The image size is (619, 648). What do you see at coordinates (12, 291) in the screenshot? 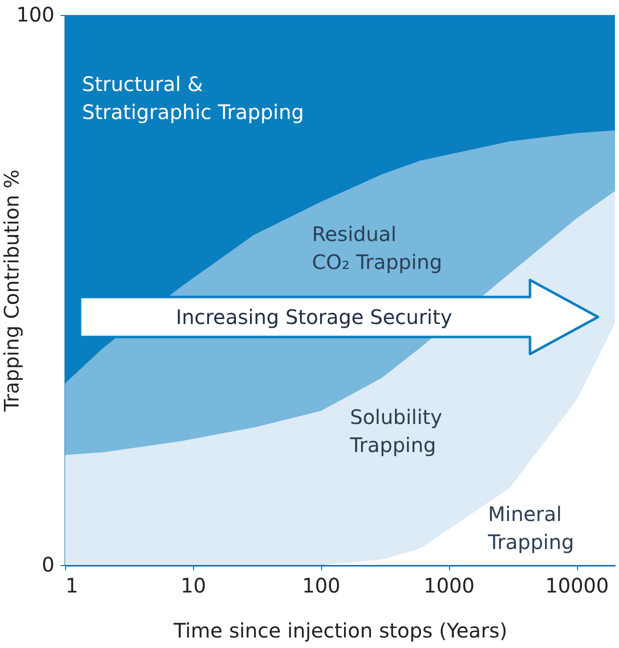
I see `y-axis-title: Trapping Contribution %` at bounding box center [12, 291].